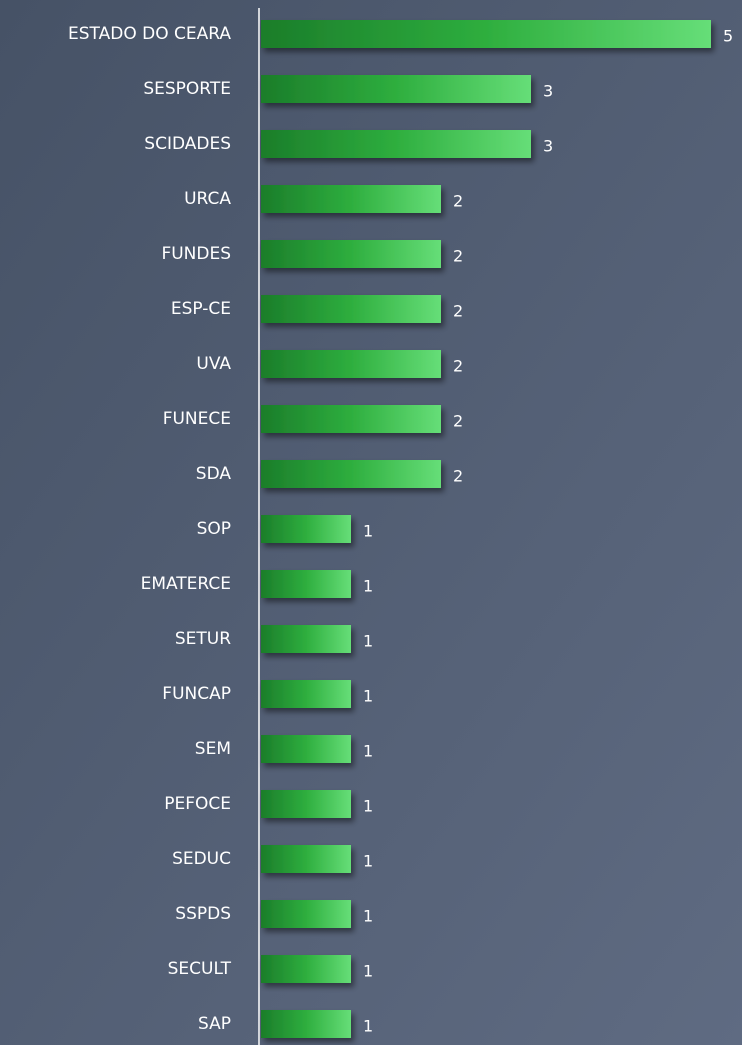 The image size is (742, 1045). I want to click on category-label: ESP-CE, so click(201, 309).